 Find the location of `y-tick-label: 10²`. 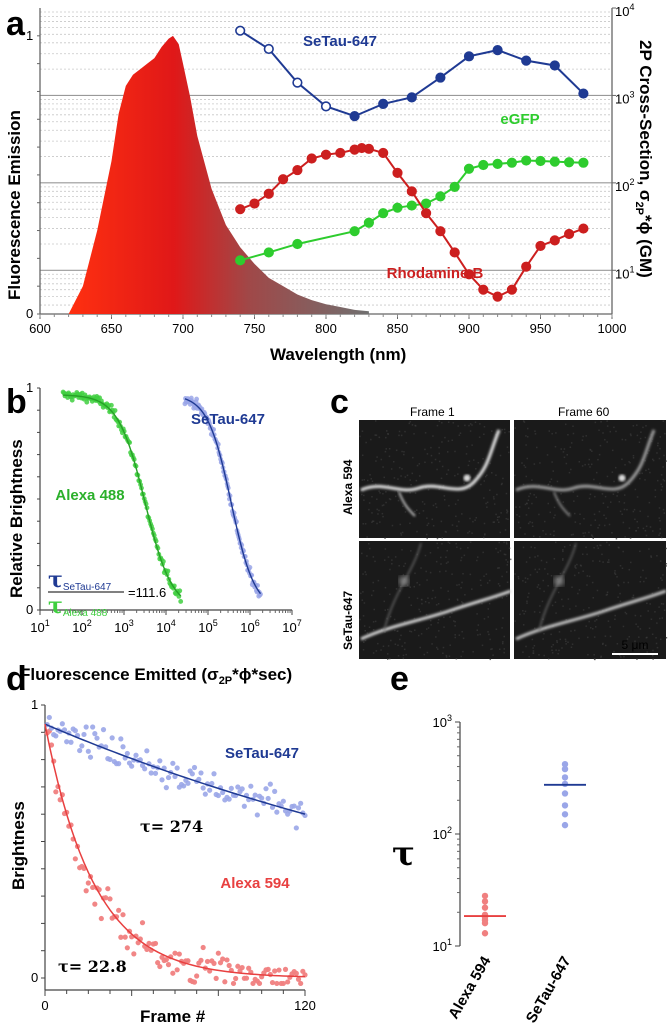

y-tick-label: 10² is located at coordinates (442, 833).